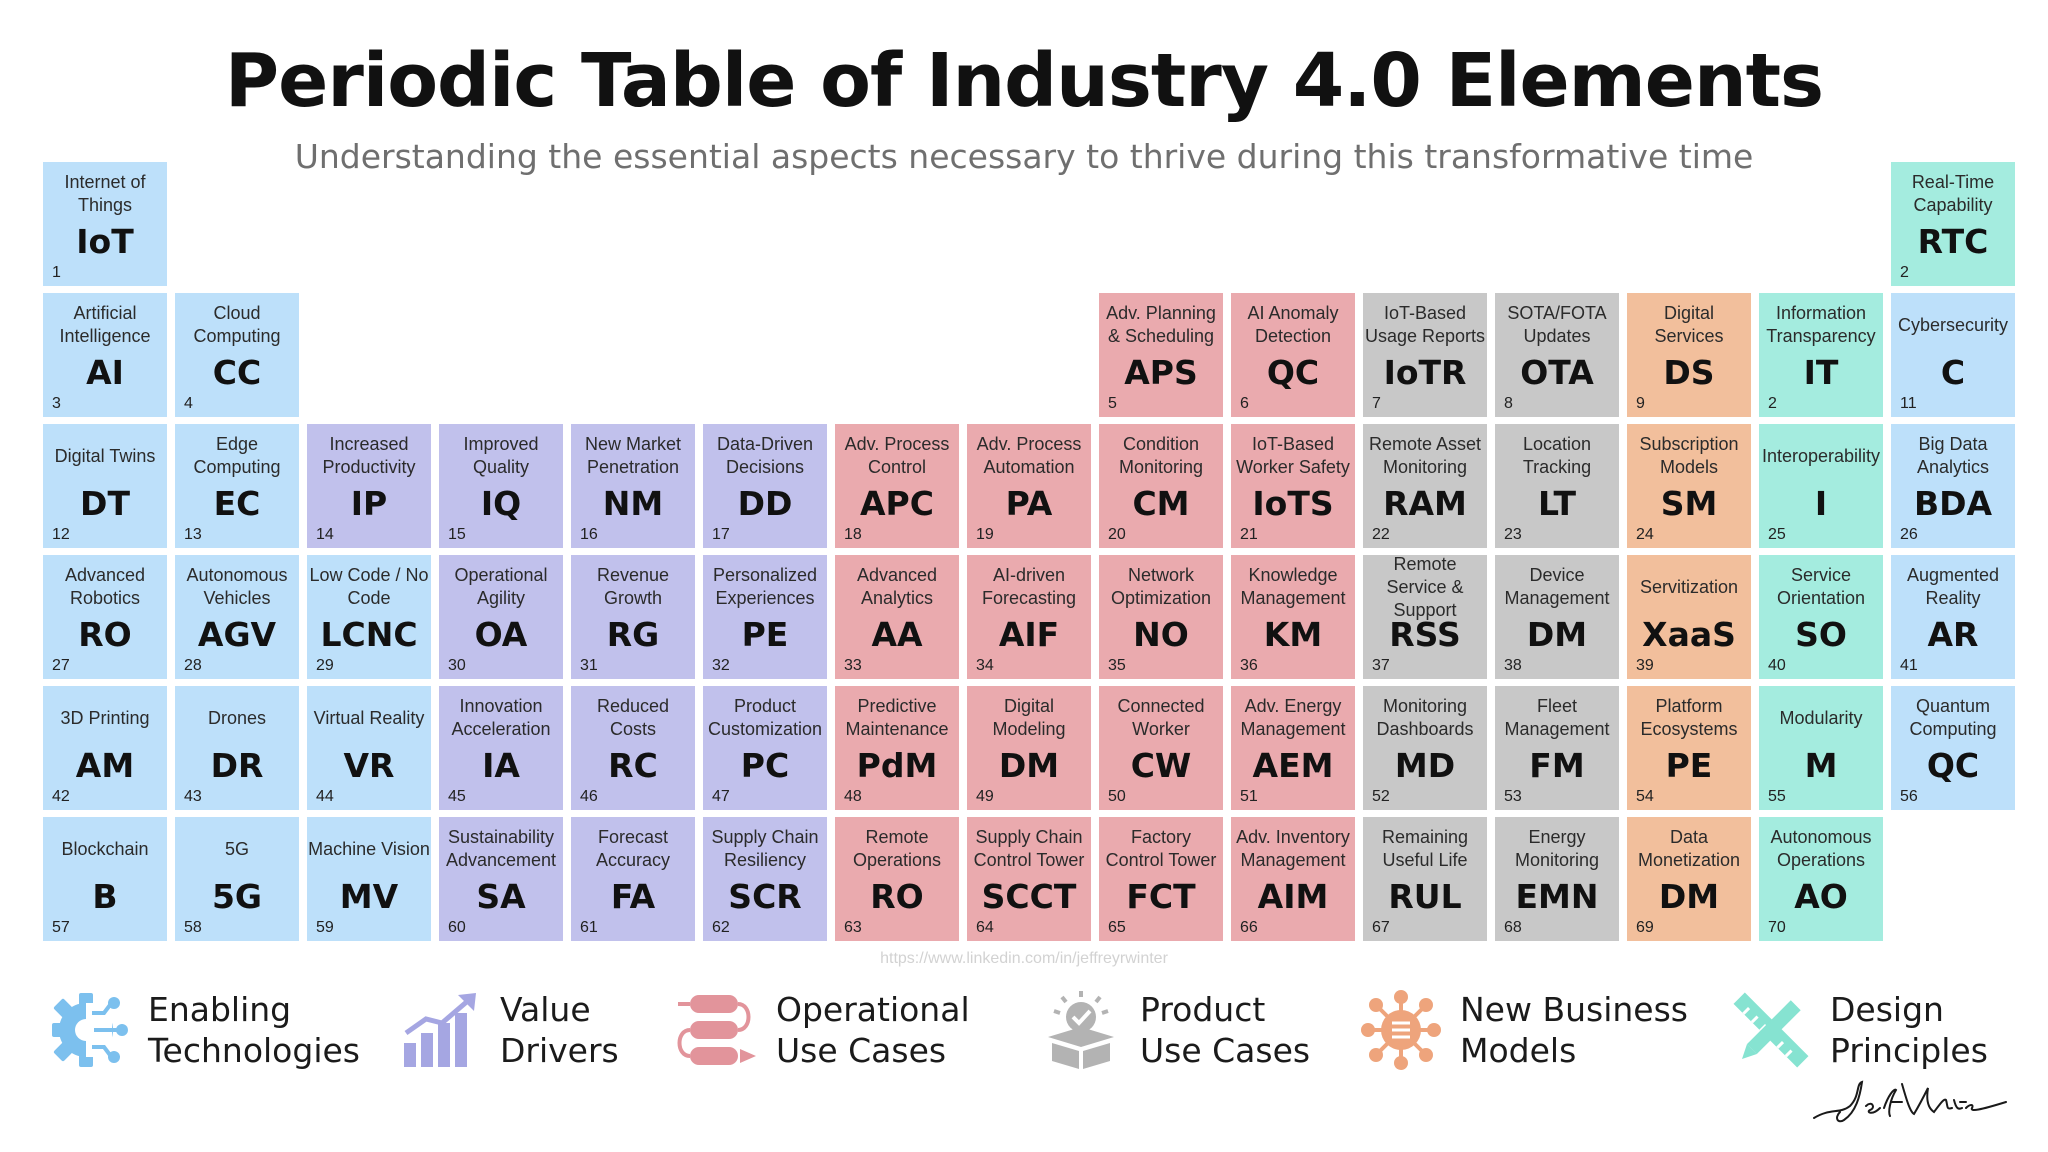  What do you see at coordinates (237, 896) in the screenshot?
I see `element-symbol: 5G` at bounding box center [237, 896].